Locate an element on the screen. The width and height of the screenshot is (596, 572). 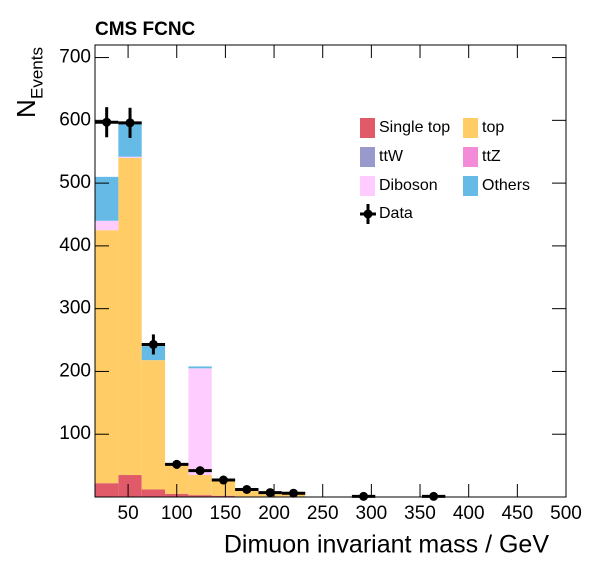
x-tick-label: 500 is located at coordinates (566, 513).